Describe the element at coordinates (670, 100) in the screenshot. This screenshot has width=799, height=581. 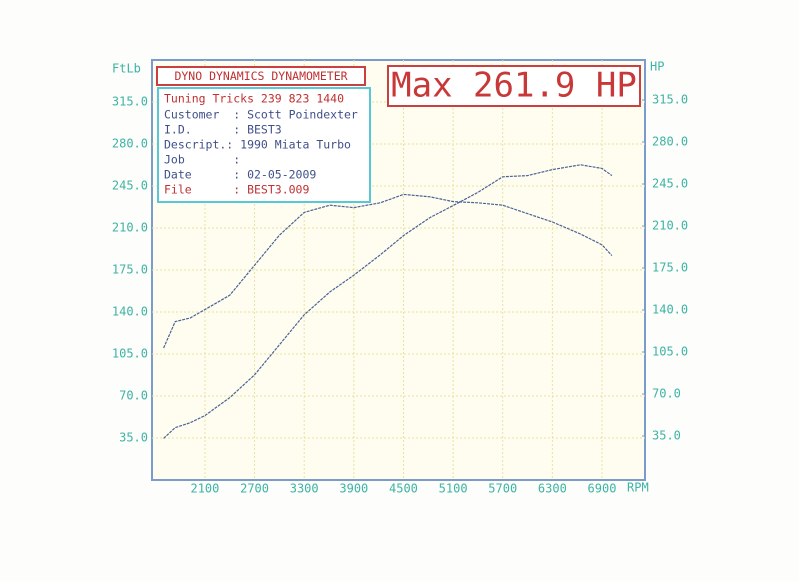
I see `y2-tick-label: 315.0` at that location.